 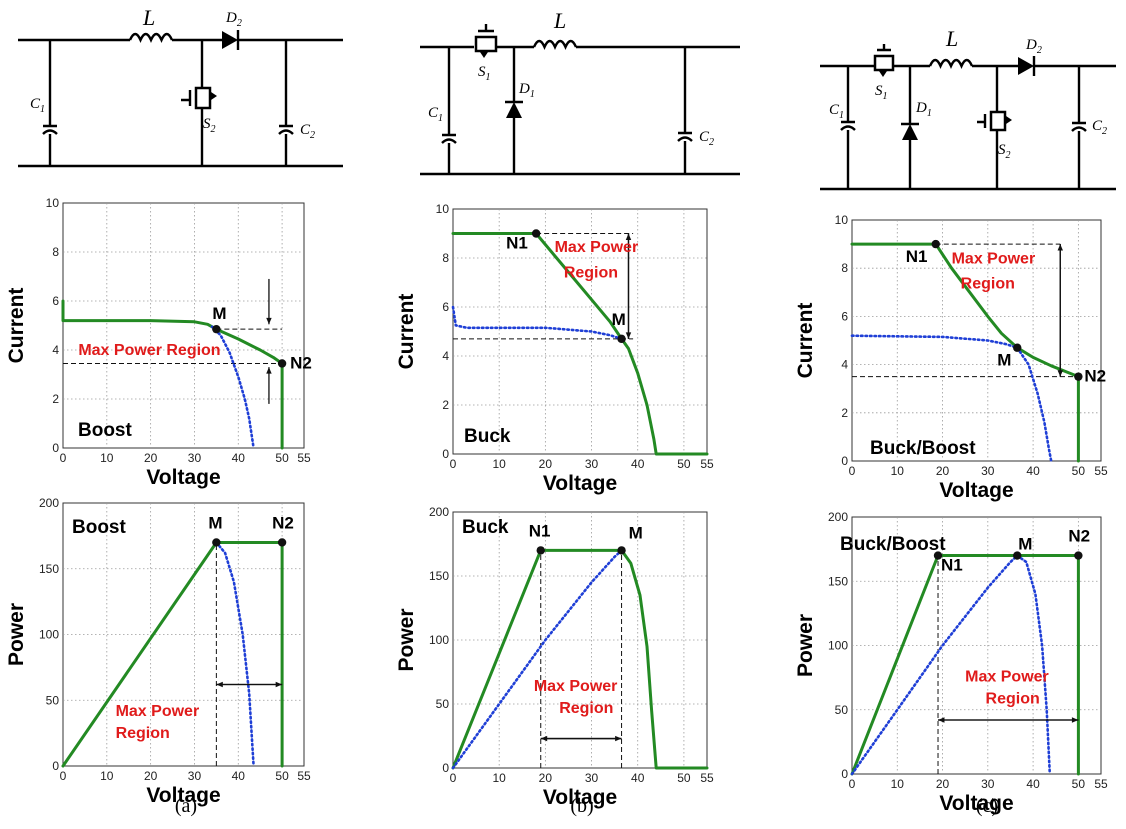 I want to click on series-line-blue-dotted, so click(x=537, y=323).